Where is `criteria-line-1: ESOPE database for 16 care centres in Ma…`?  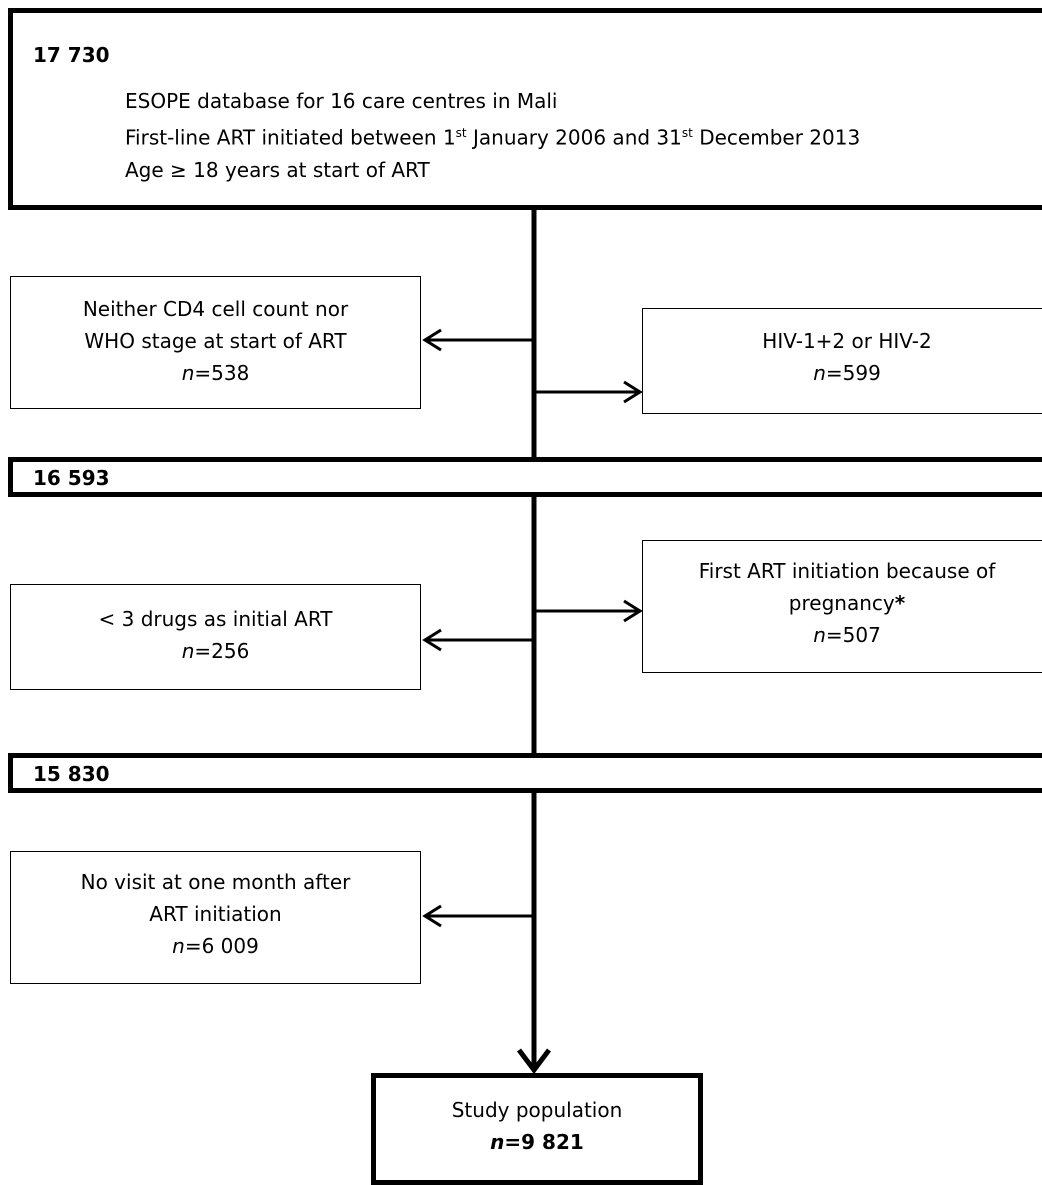
criteria-line-1: ESOPE database for 16 care centres in Ma… is located at coordinates (341, 101).